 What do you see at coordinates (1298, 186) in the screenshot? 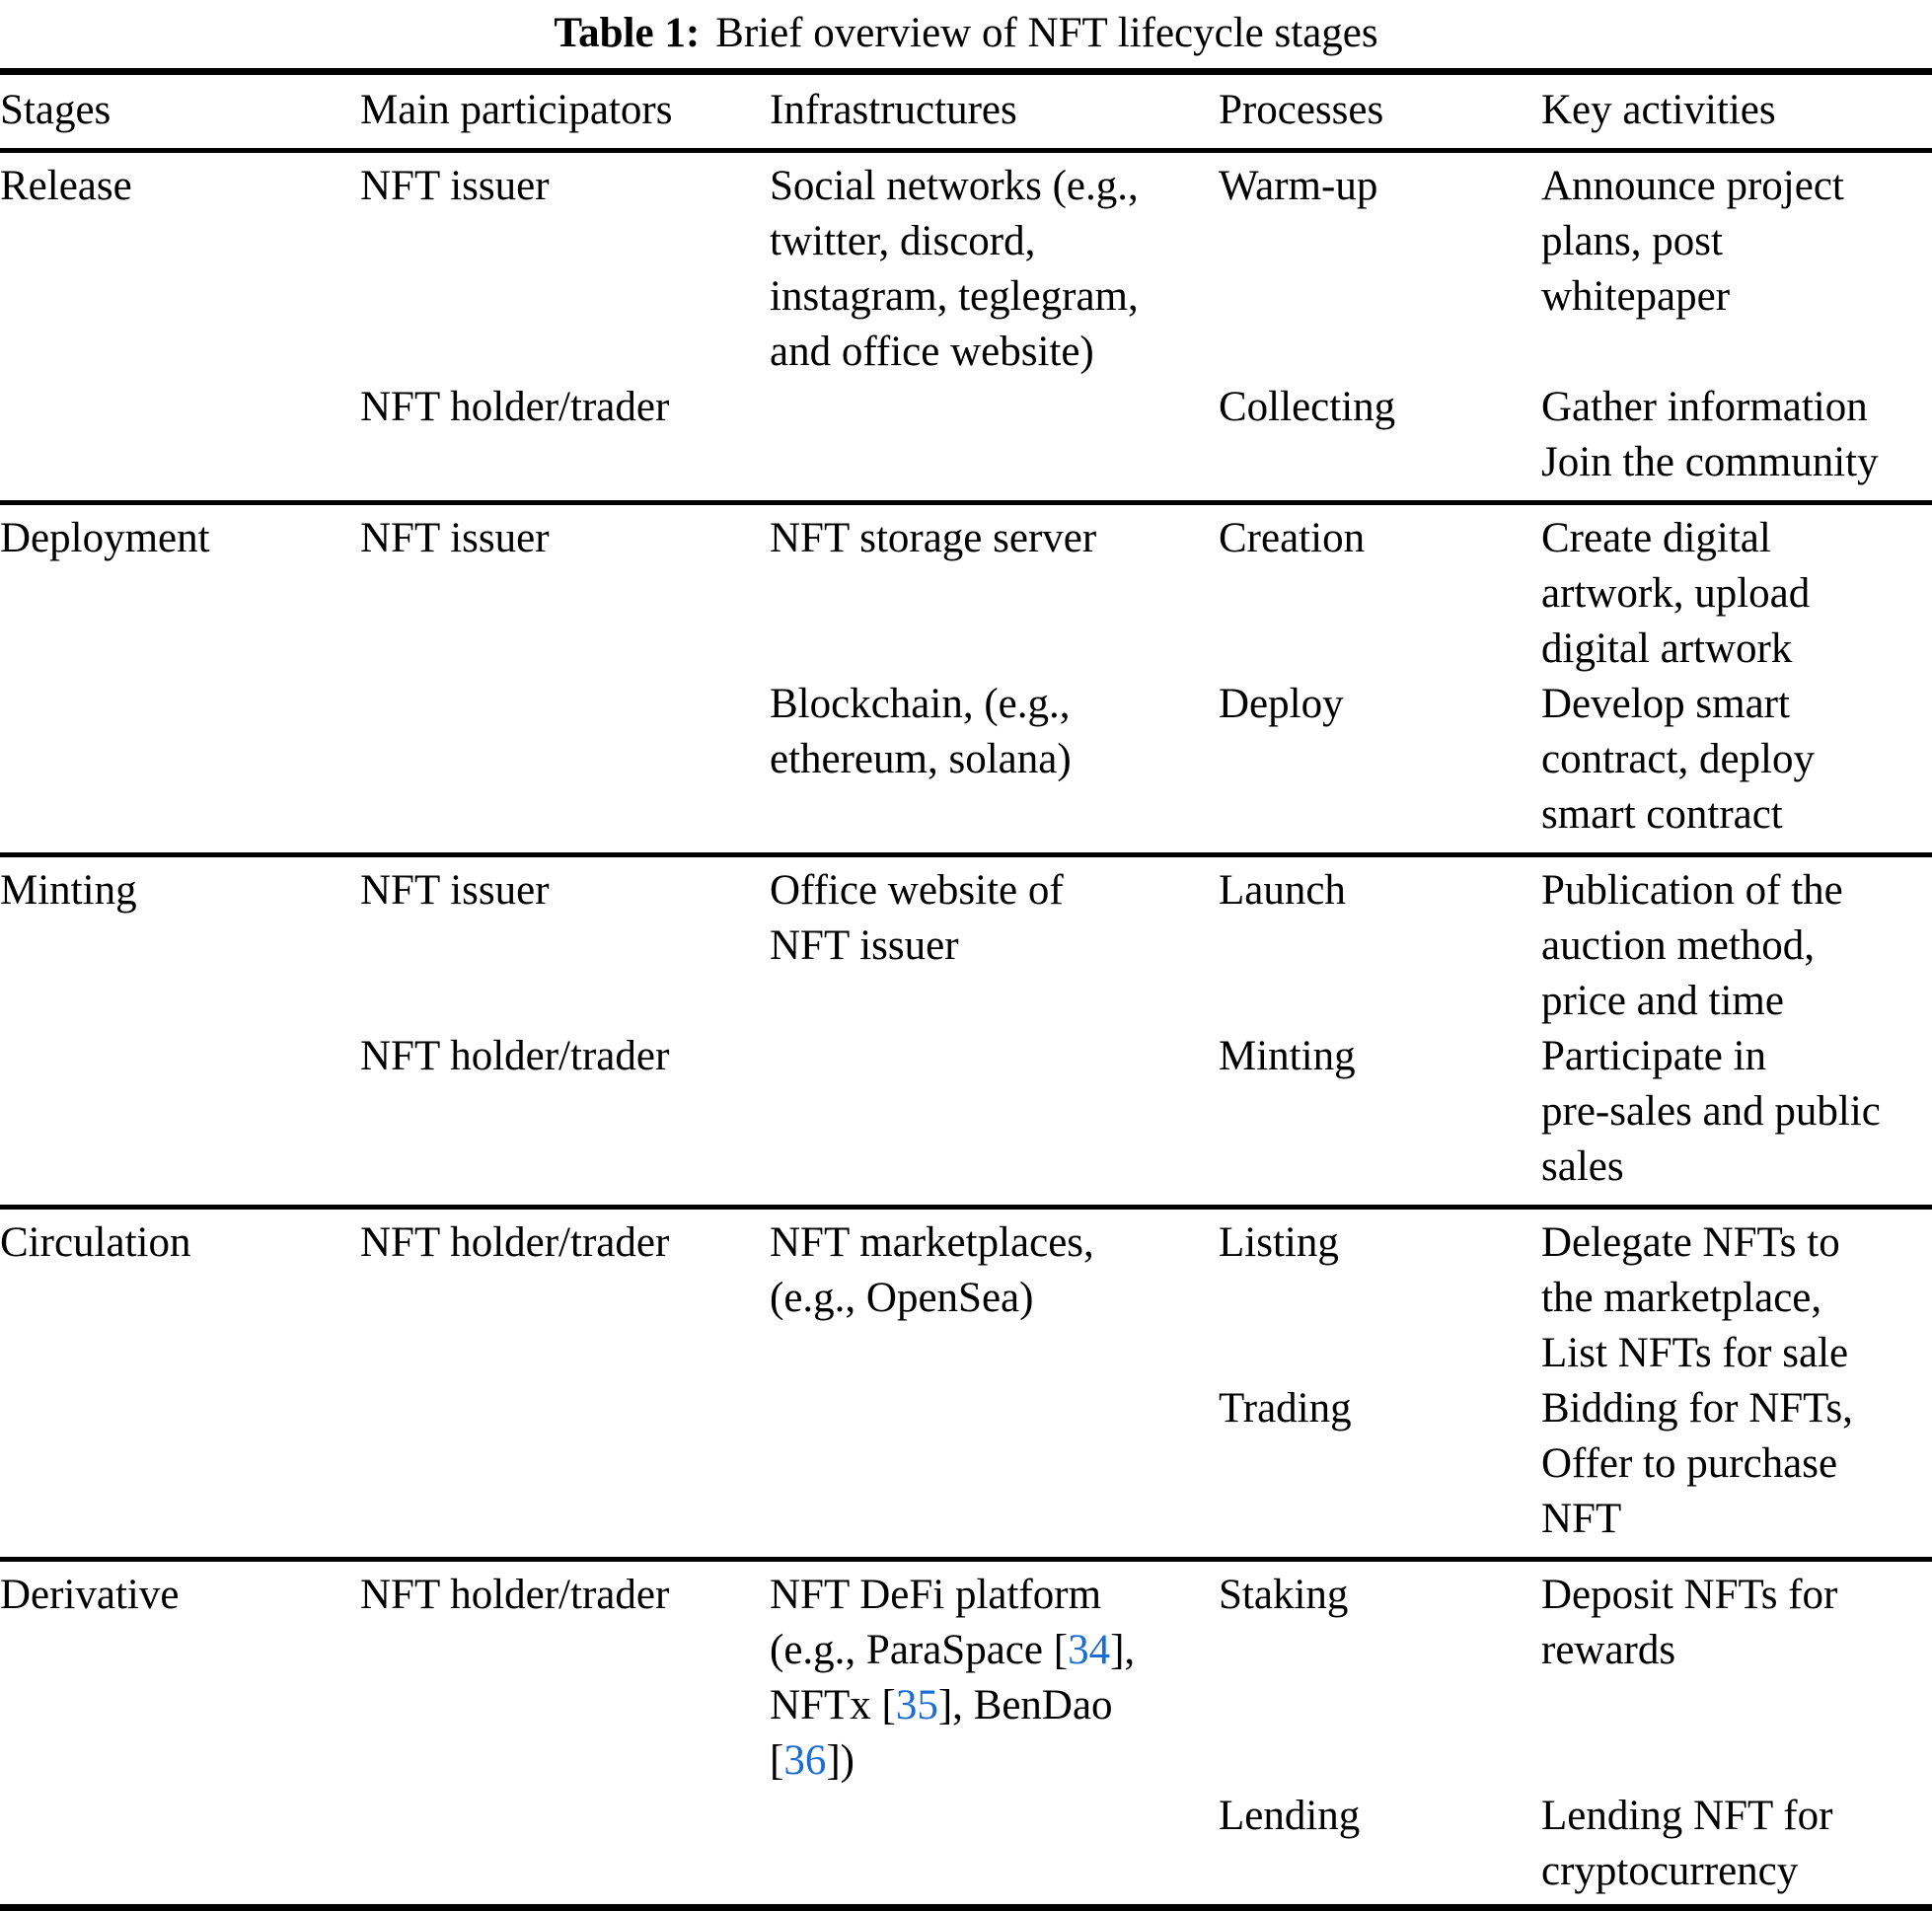
I see `process-cell: Warm-up` at bounding box center [1298, 186].